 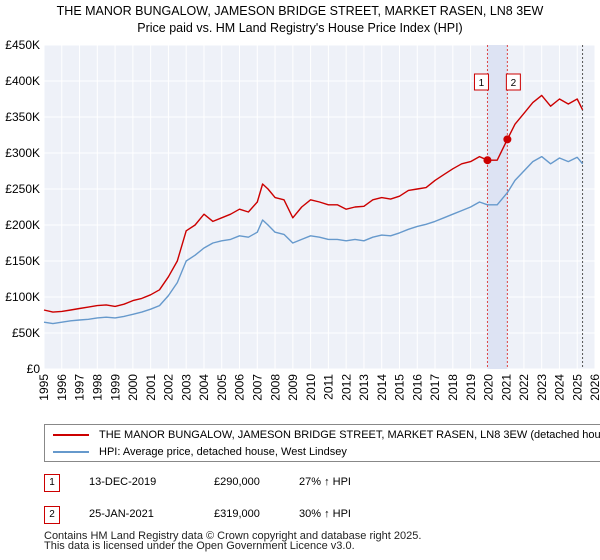 What do you see at coordinates (121, 514) in the screenshot?
I see `sale-date: 25-JAN-2021` at bounding box center [121, 514].